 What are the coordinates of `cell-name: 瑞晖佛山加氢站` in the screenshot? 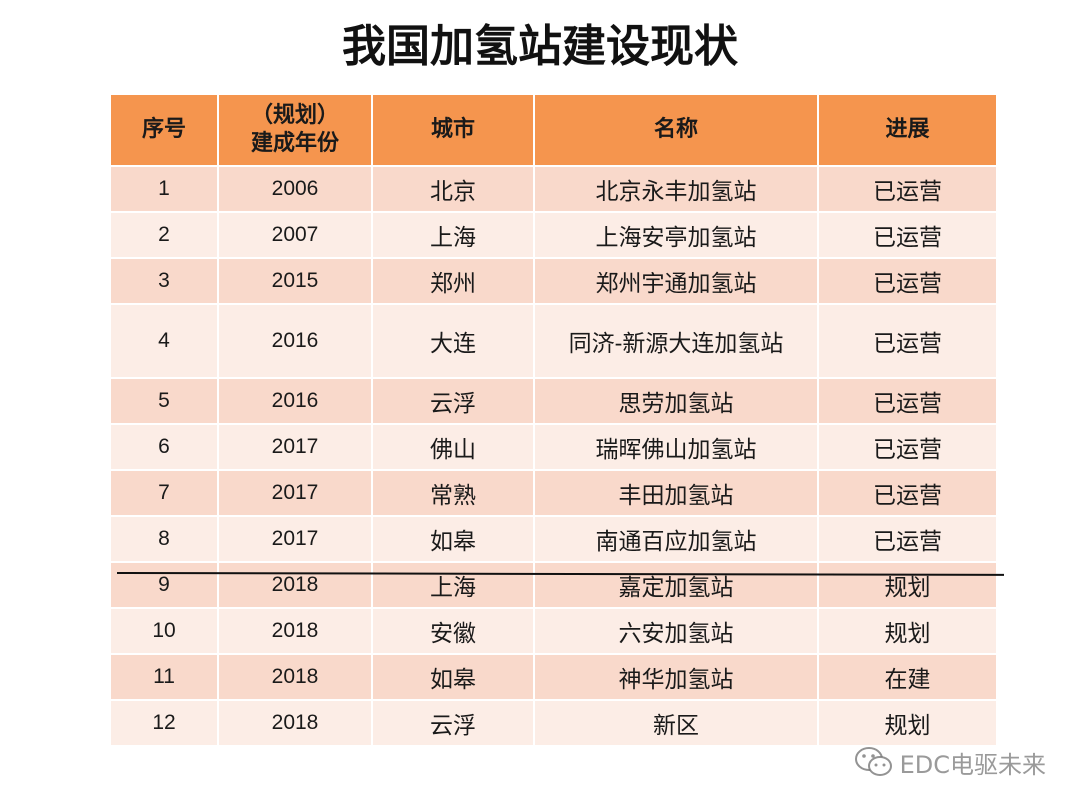 It's located at (676, 447).